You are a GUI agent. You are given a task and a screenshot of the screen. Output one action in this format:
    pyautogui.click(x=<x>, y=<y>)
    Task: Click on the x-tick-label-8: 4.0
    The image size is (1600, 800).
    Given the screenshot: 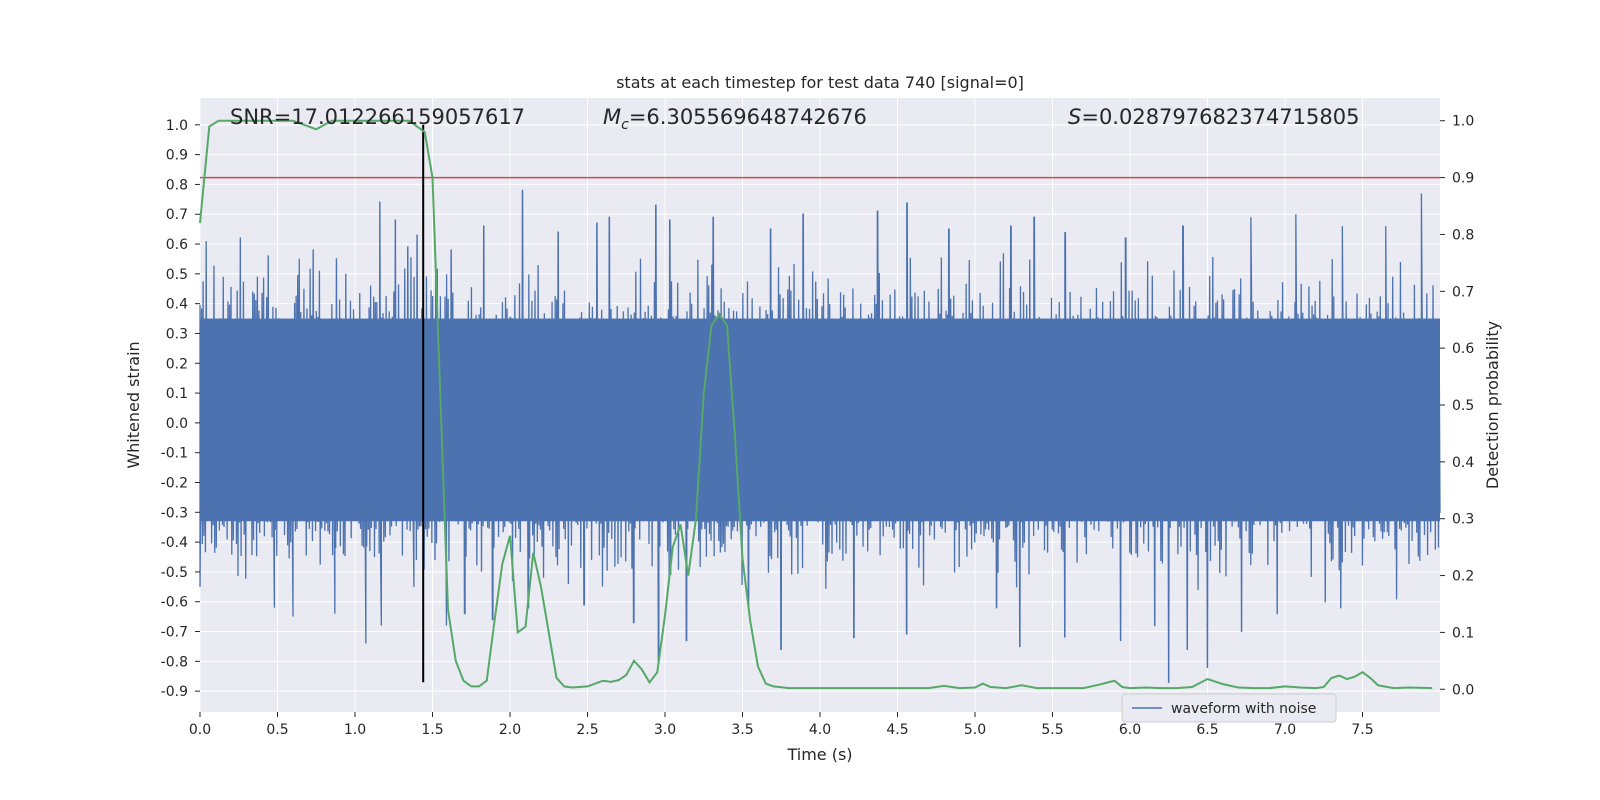 What is the action you would take?
    pyautogui.click(x=820, y=730)
    